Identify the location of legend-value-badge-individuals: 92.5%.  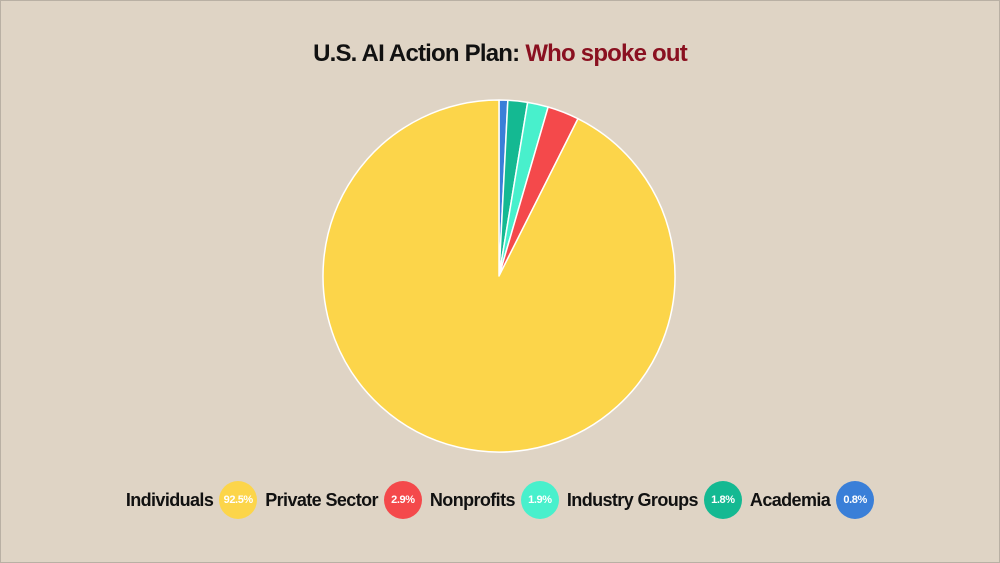
(238, 500).